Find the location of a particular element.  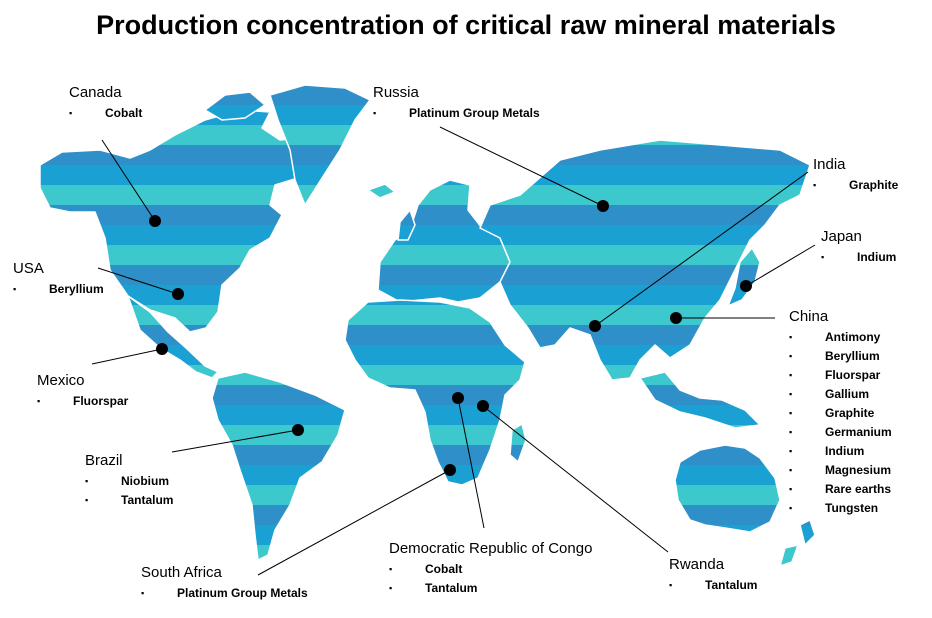

landmass-africa is located at coordinates (435, 392).